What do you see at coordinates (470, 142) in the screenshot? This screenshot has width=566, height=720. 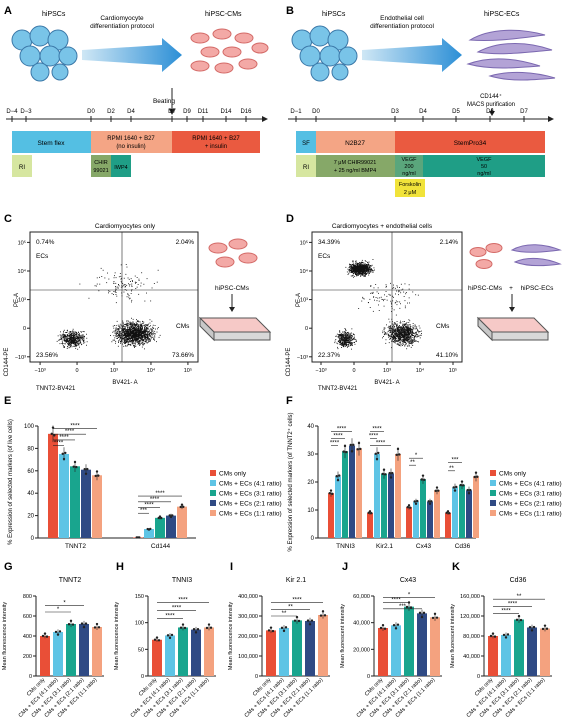 I see `b-seg-stempro` at bounding box center [470, 142].